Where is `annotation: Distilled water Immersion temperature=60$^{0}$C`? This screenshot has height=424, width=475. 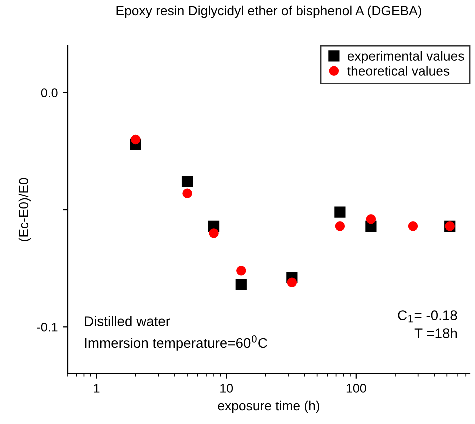 annotation: Distilled water Immersion temperature=60$^{0}$C is located at coordinates (176, 333).